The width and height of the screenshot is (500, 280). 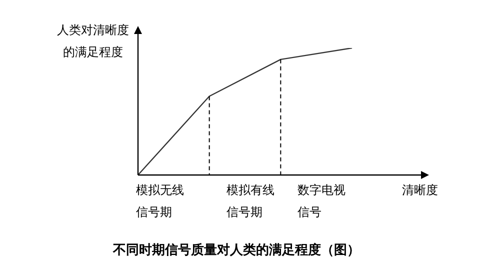 What do you see at coordinates (322, 201) in the screenshot?
I see `text: 数字电视信号` at bounding box center [322, 201].